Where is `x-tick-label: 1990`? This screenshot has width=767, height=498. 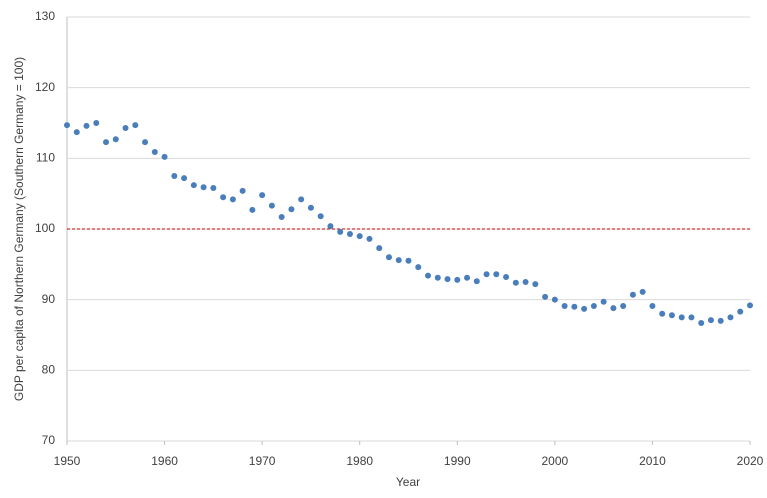
x-tick-label: 1990 is located at coordinates (457, 461).